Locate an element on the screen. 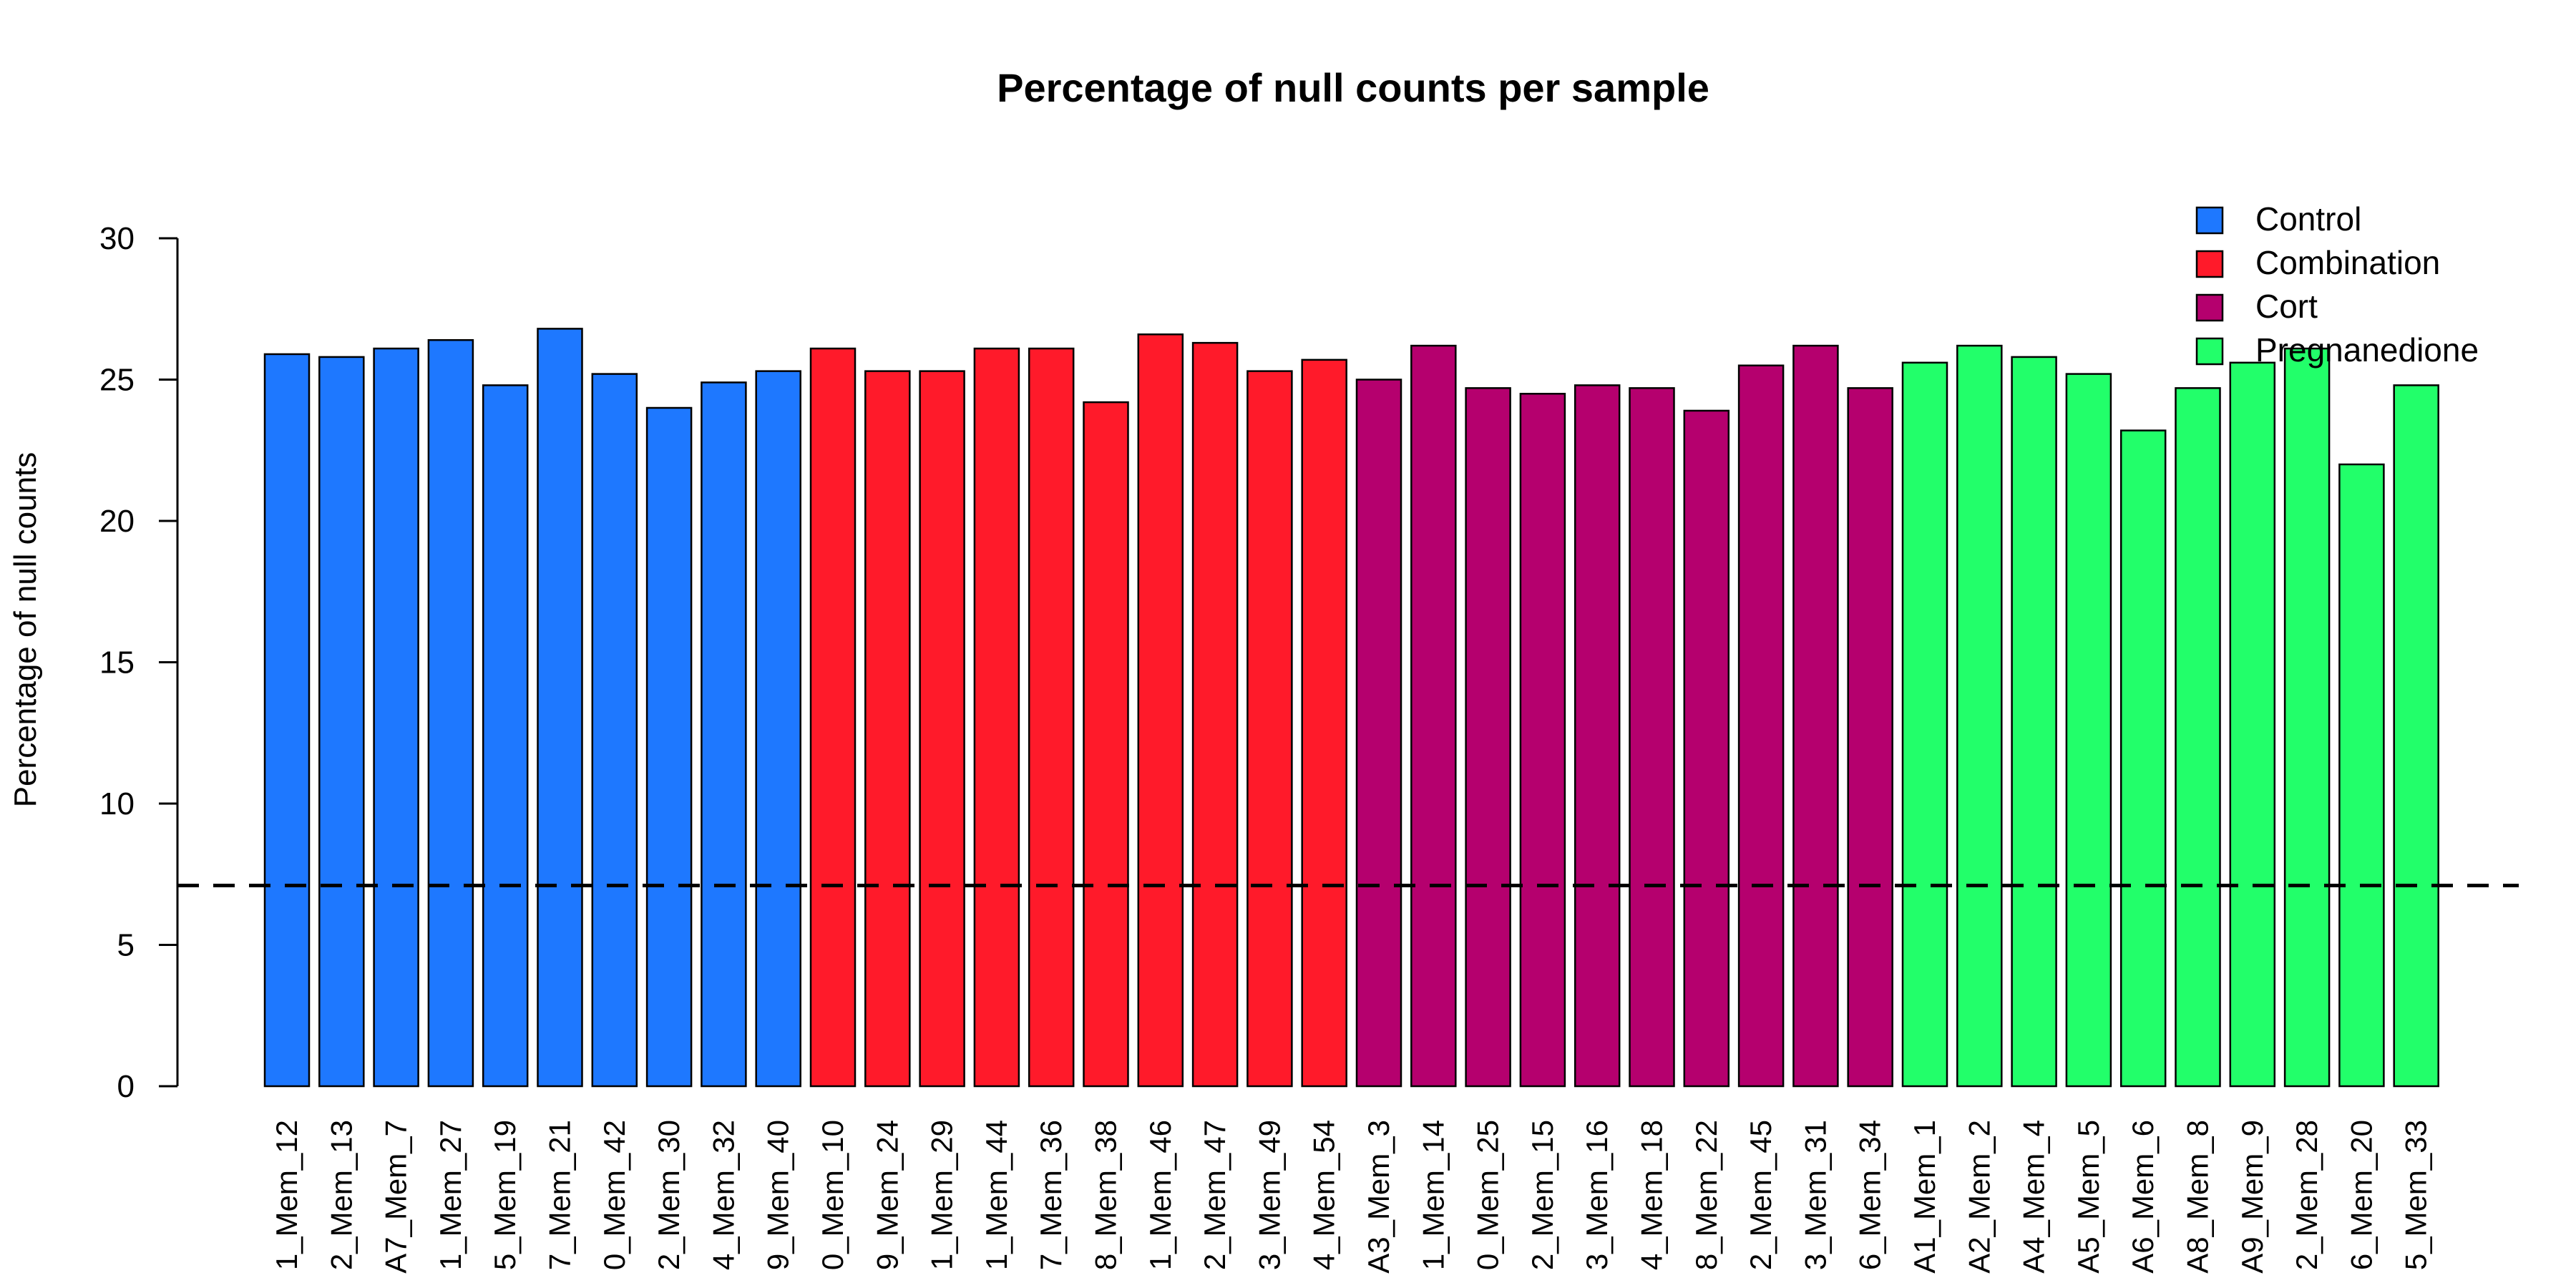 The width and height of the screenshot is (2576, 1288). x-tick-label: 1_Mem_44 is located at coordinates (996, 1195).